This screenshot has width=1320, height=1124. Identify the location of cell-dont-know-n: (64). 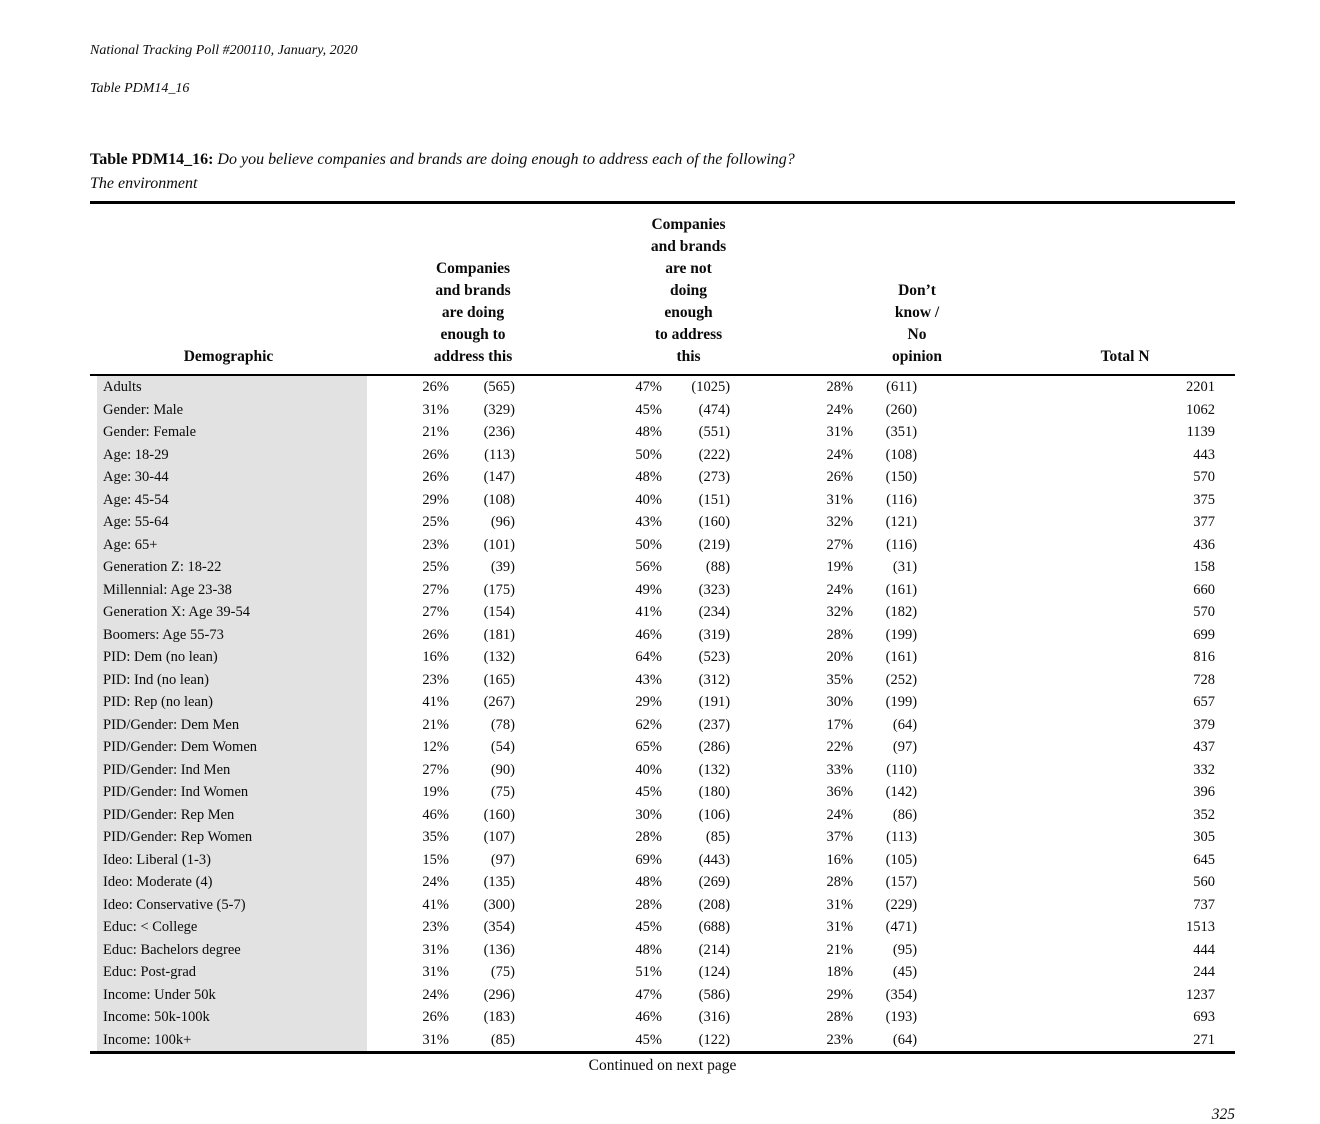
(905, 1039).